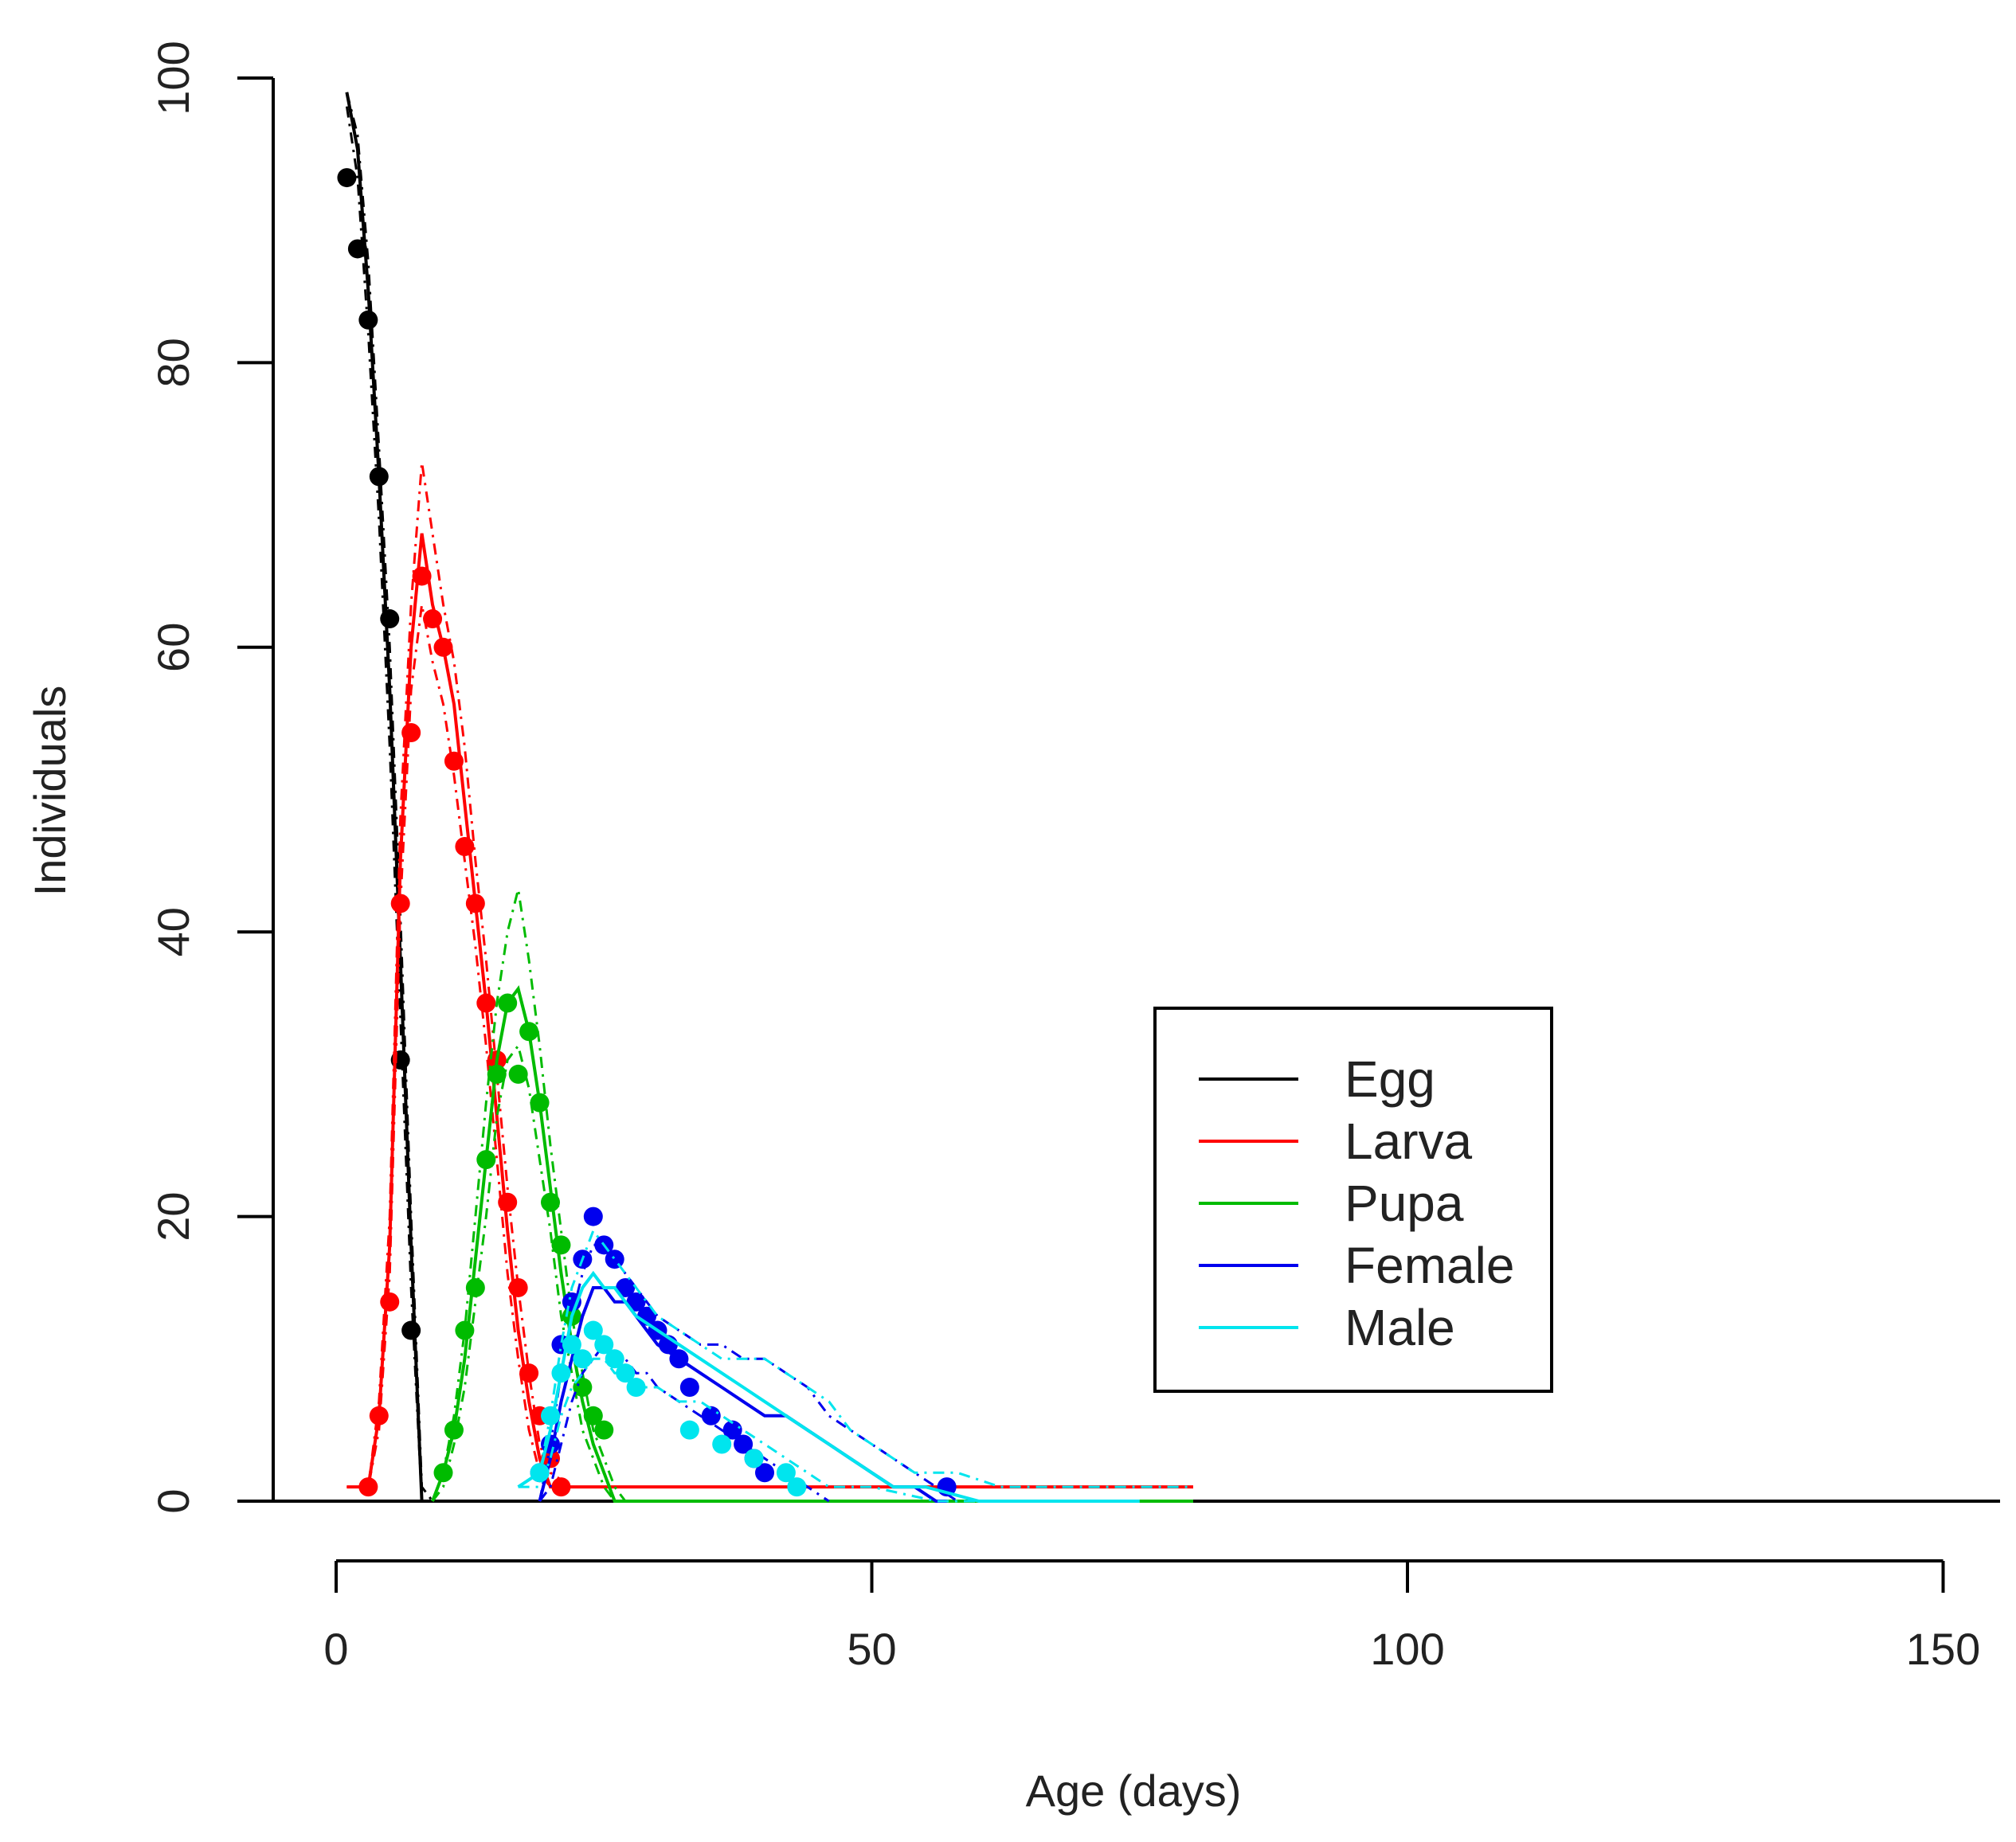 The width and height of the screenshot is (2016, 1842). Describe the element at coordinates (173, 1216) in the screenshot. I see `y-tick-label: 20` at that location.